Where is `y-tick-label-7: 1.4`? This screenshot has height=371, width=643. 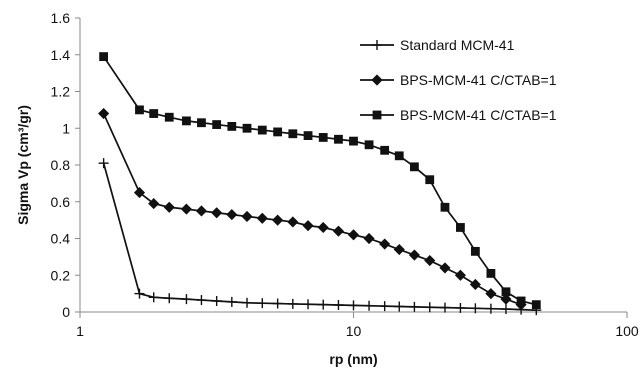 y-tick-label-7: 1.4 is located at coordinates (61, 55).